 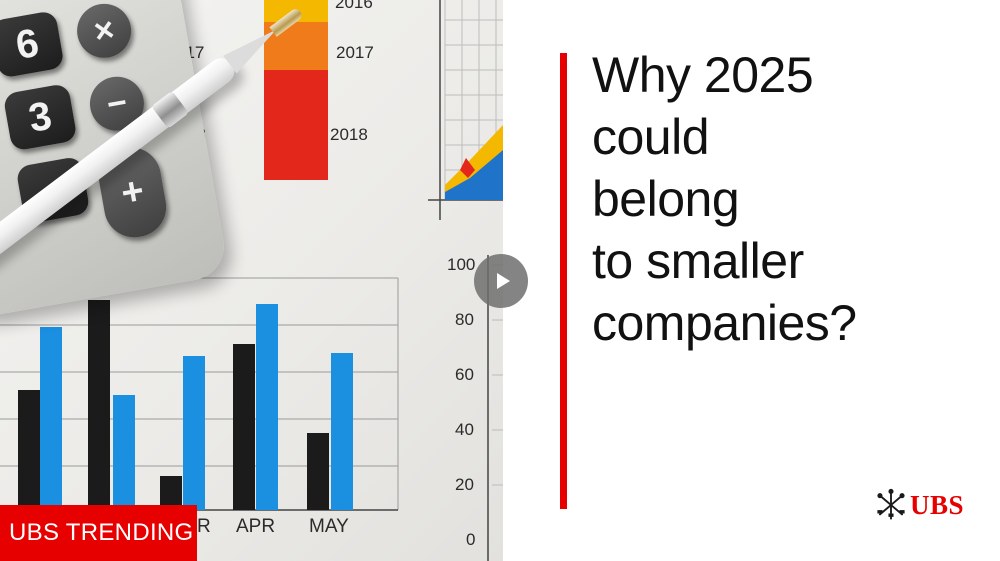 What do you see at coordinates (104, 31) in the screenshot?
I see `calc-key: ×` at bounding box center [104, 31].